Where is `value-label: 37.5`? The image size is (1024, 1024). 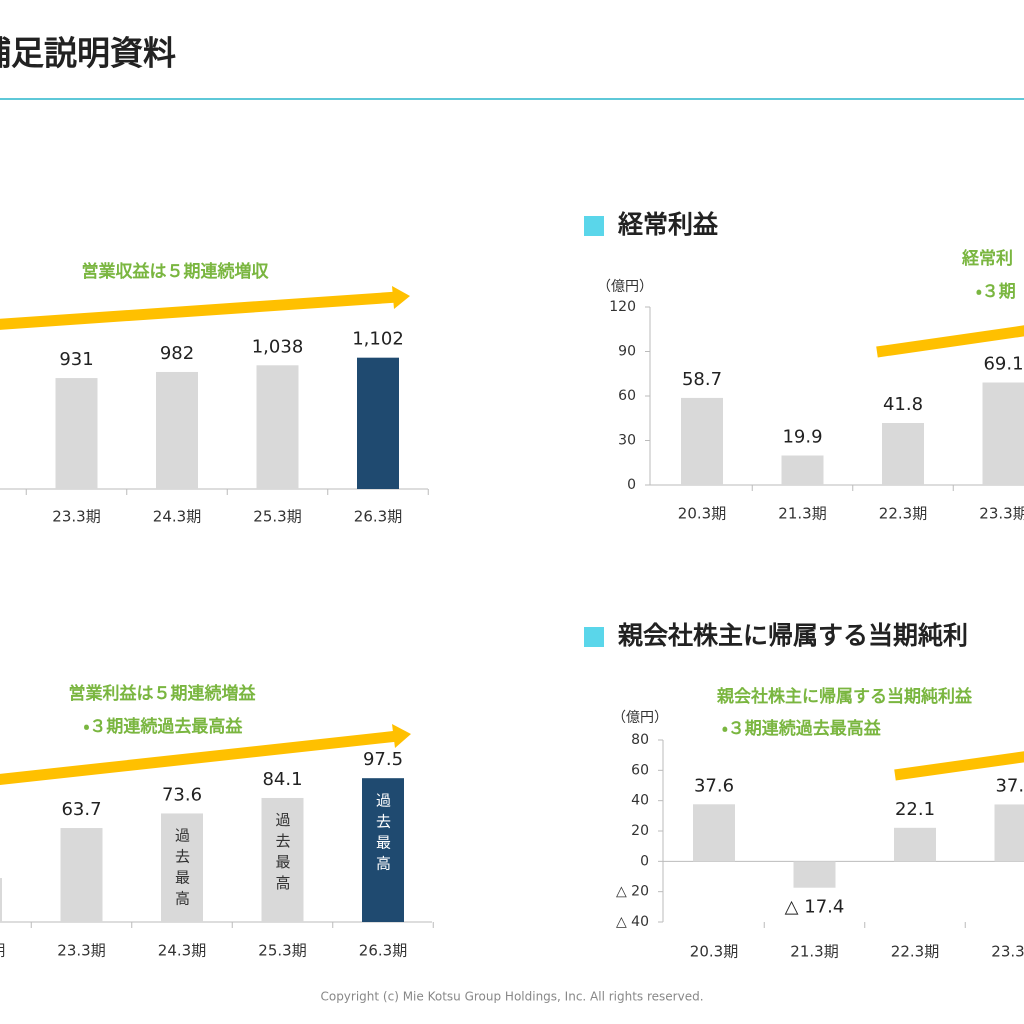
value-label: 37.5 is located at coordinates (1009, 785).